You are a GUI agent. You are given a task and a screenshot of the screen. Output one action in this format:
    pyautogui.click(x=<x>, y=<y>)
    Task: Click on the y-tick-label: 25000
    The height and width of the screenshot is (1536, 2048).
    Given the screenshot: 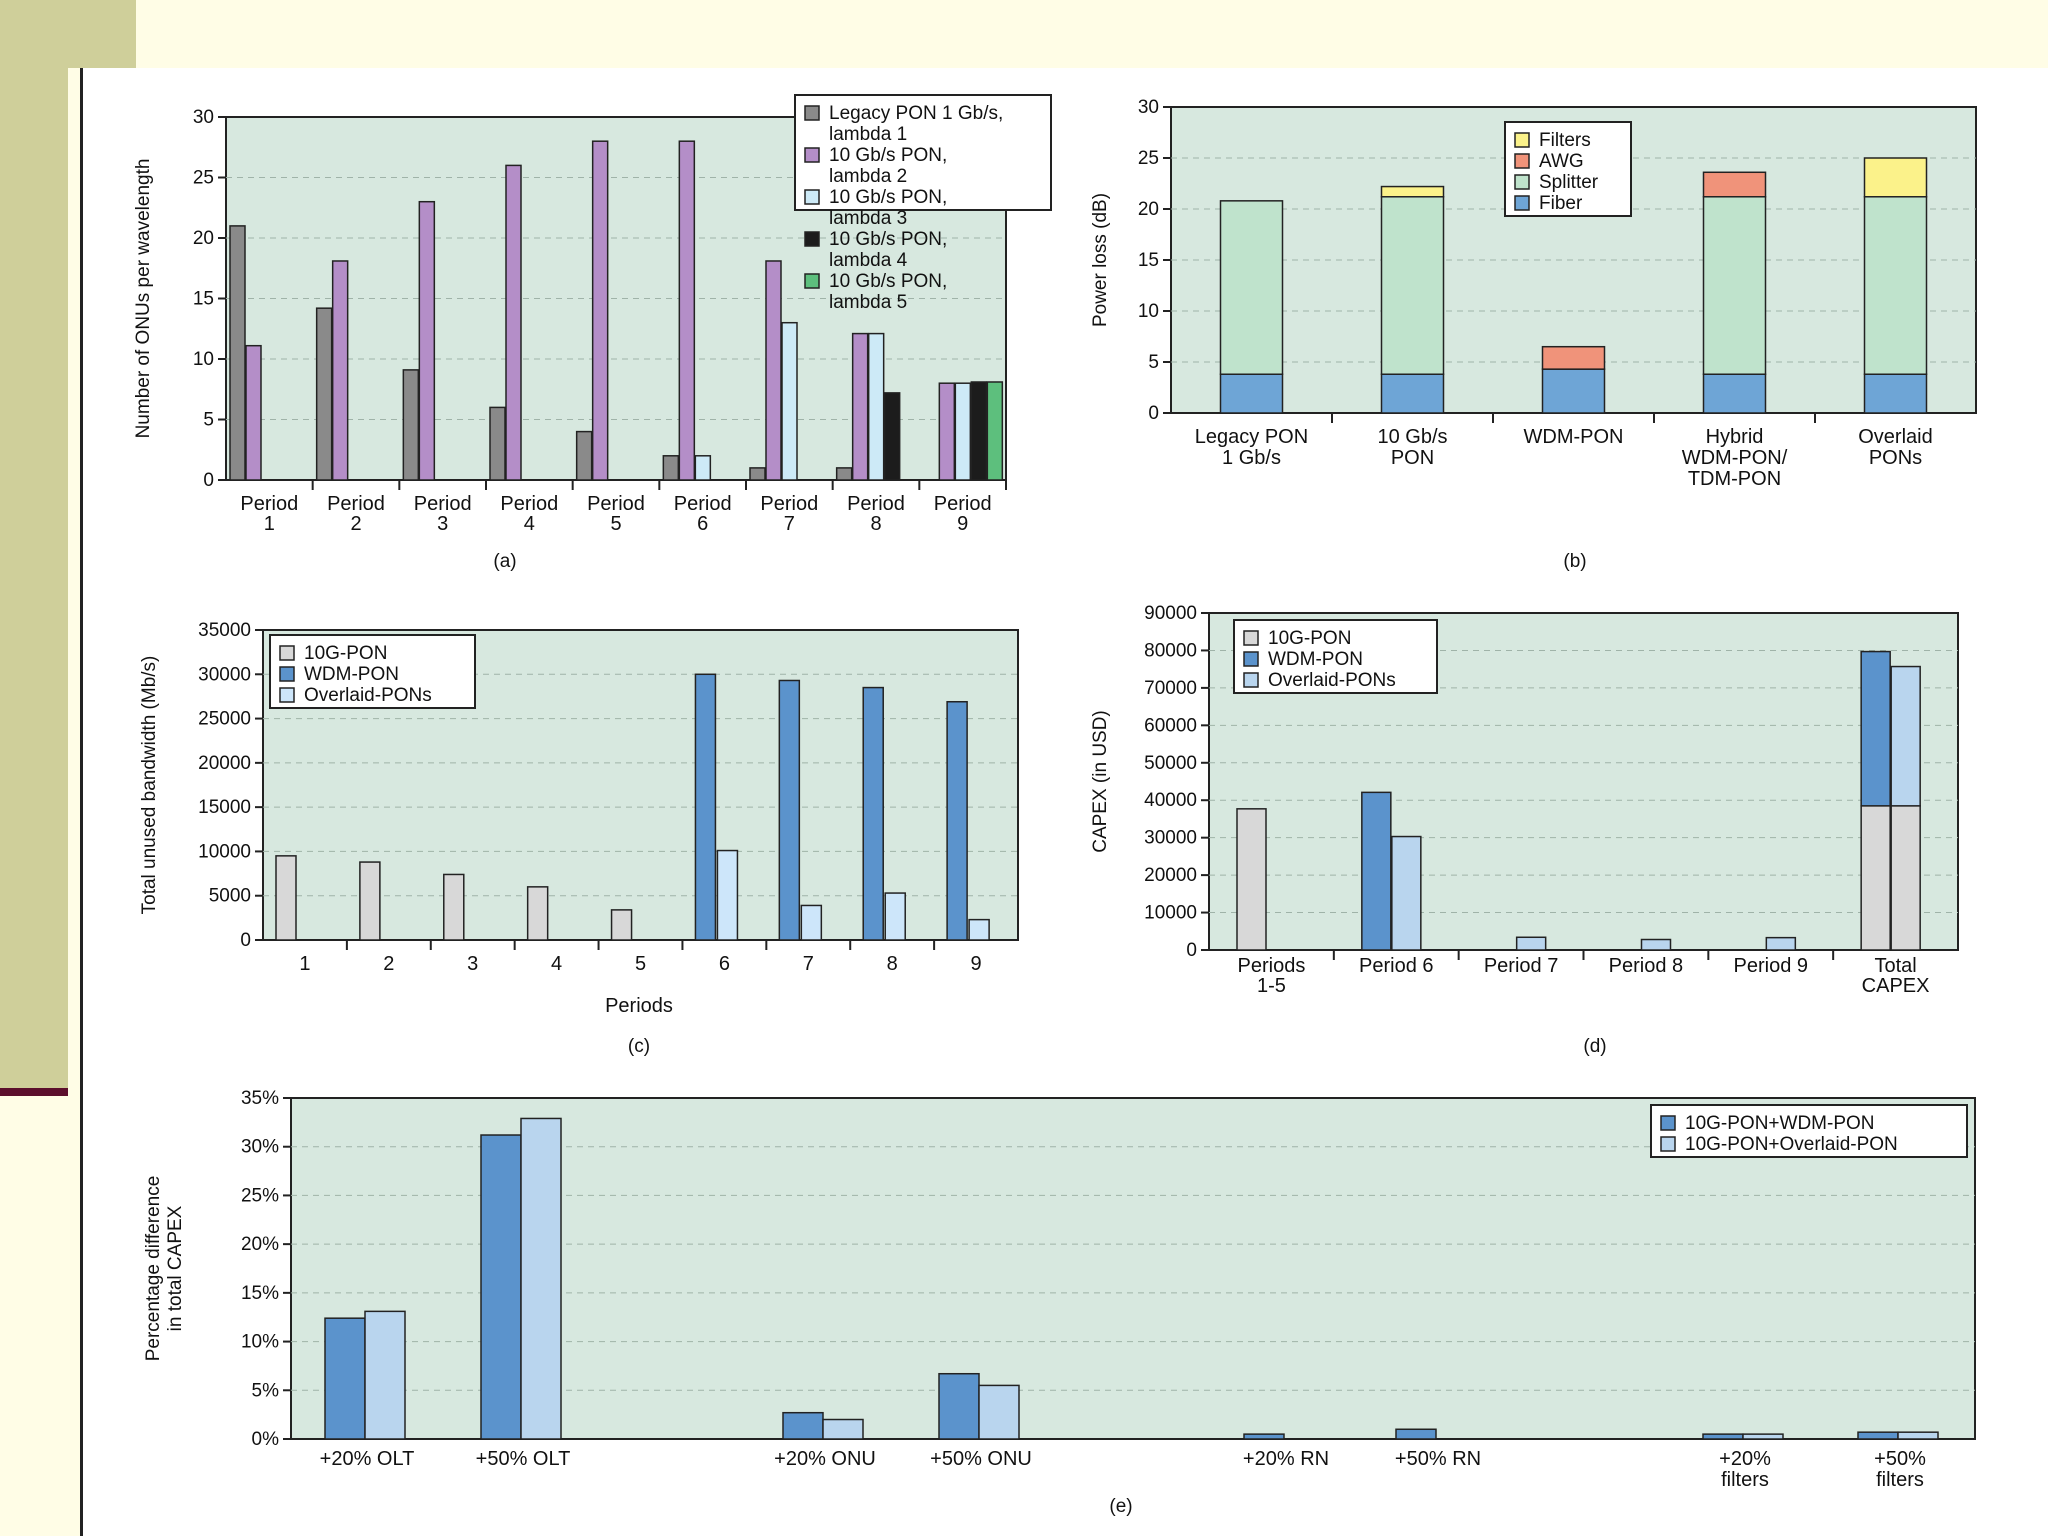 What is the action you would take?
    pyautogui.click(x=224, y=719)
    